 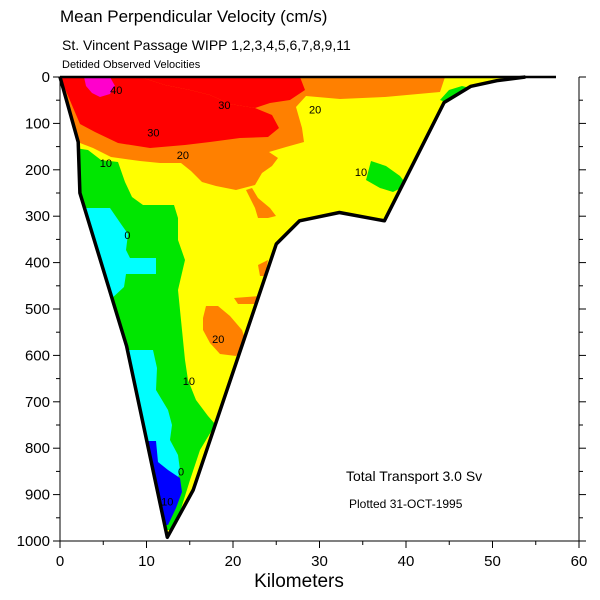 What do you see at coordinates (169, 112) in the screenshot?
I see `region-red` at bounding box center [169, 112].